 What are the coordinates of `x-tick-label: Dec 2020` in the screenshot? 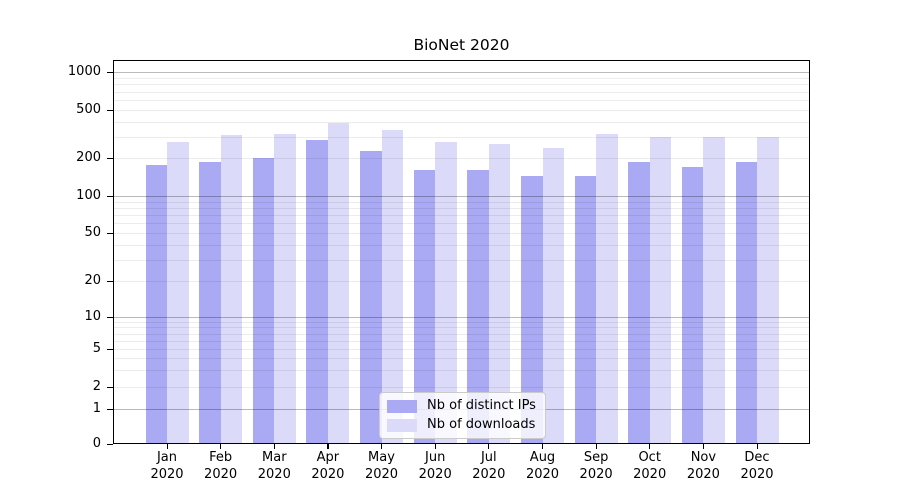 It's located at (757, 466).